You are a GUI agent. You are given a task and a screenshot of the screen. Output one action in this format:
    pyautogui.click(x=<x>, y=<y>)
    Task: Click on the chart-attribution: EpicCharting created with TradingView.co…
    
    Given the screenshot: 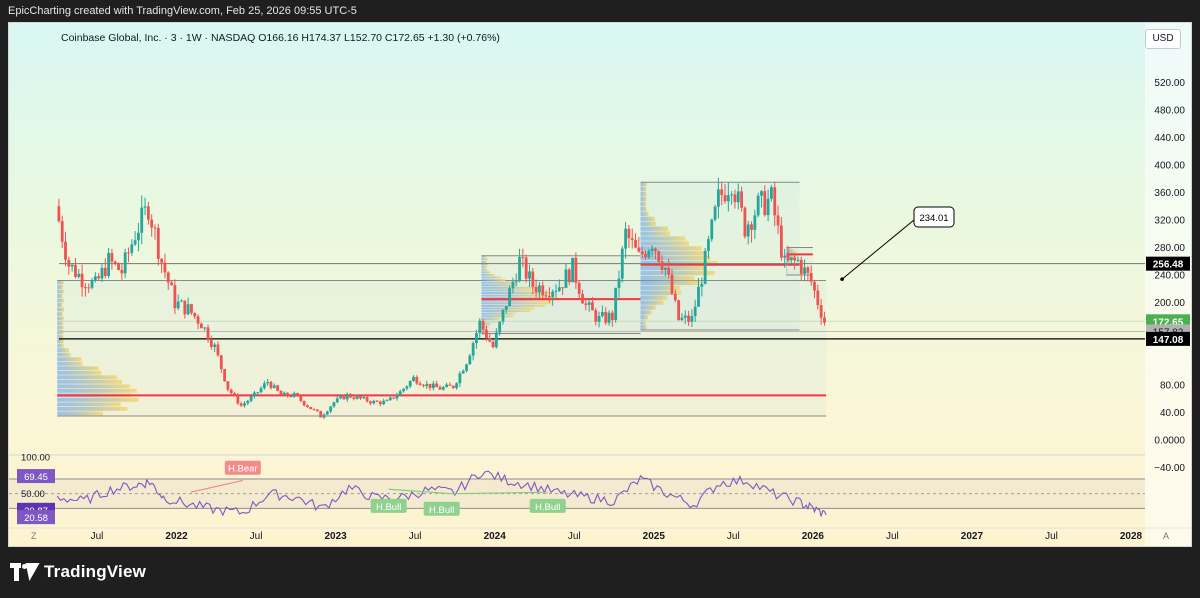 What is the action you would take?
    pyautogui.click(x=600, y=11)
    